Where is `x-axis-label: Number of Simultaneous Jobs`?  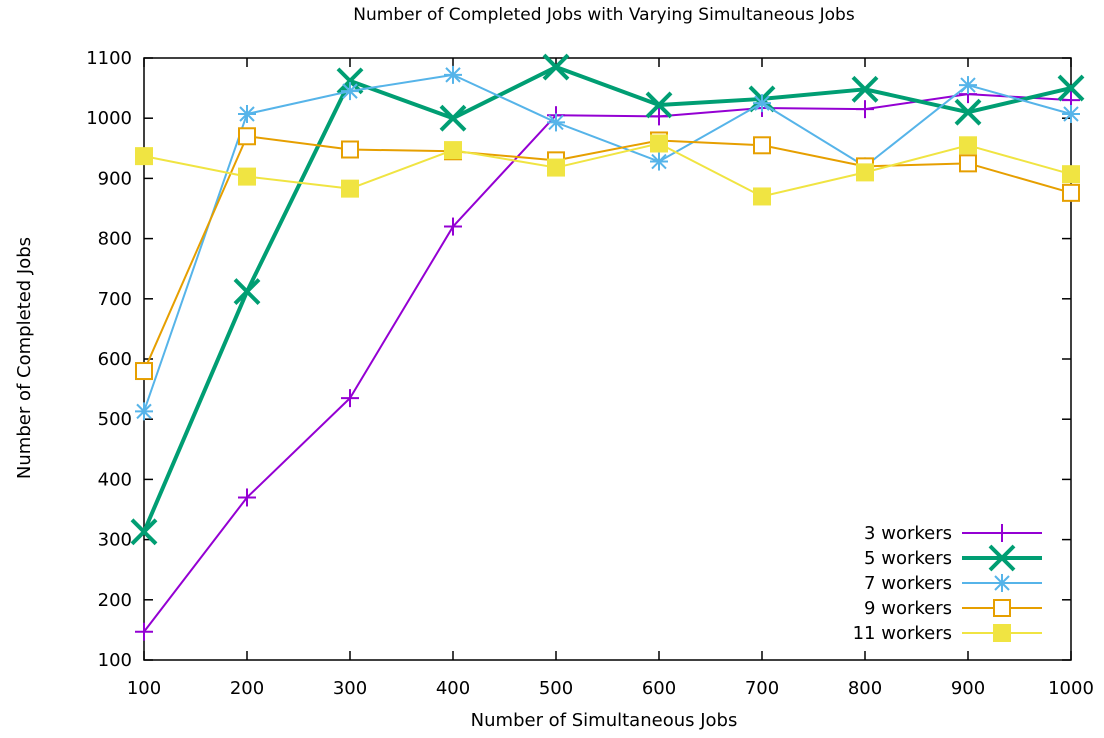
x-axis-label: Number of Simultaneous Jobs is located at coordinates (604, 720).